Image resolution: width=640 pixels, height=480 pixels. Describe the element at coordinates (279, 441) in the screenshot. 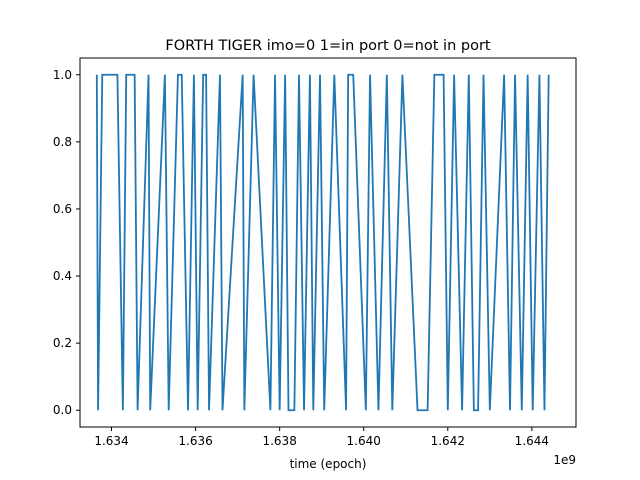

I see `x-tick-label: 1.638` at that location.